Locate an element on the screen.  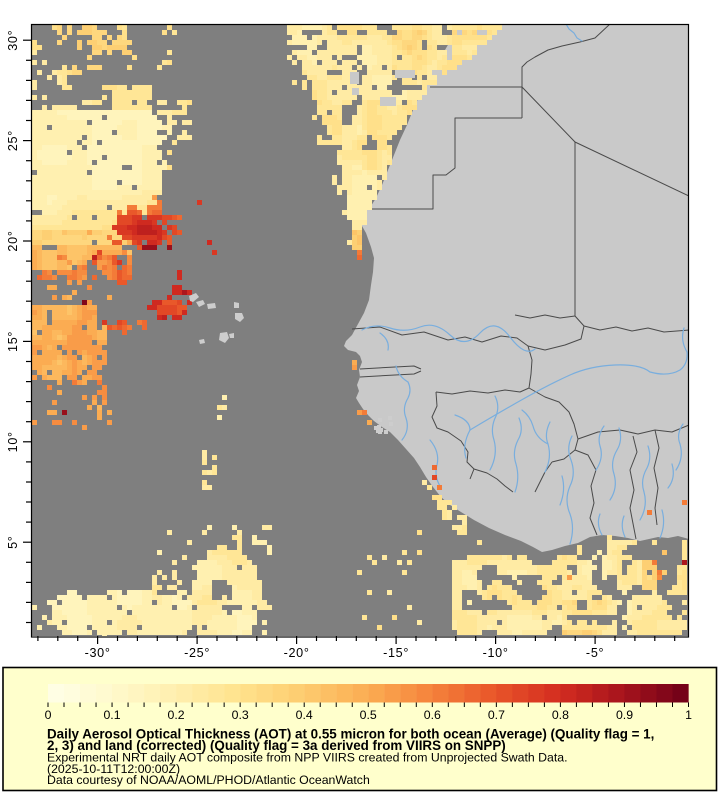
svg-text: 0.8 is located at coordinates (560, 715).